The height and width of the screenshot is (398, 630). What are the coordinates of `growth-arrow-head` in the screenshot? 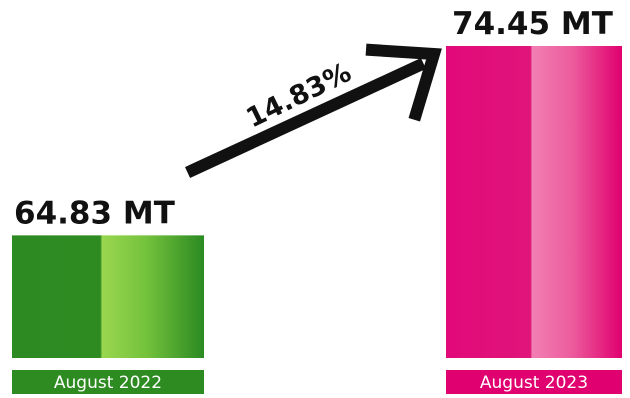 It's located at (403, 82).